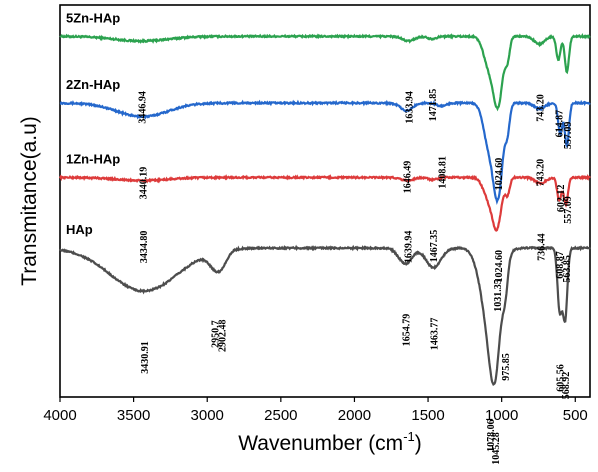 This screenshot has height=472, width=598. Describe the element at coordinates (315, 410) in the screenshot. I see `x-axis-ticks: 4000 3500 3000 2500 2000 1500 1000 500` at that location.